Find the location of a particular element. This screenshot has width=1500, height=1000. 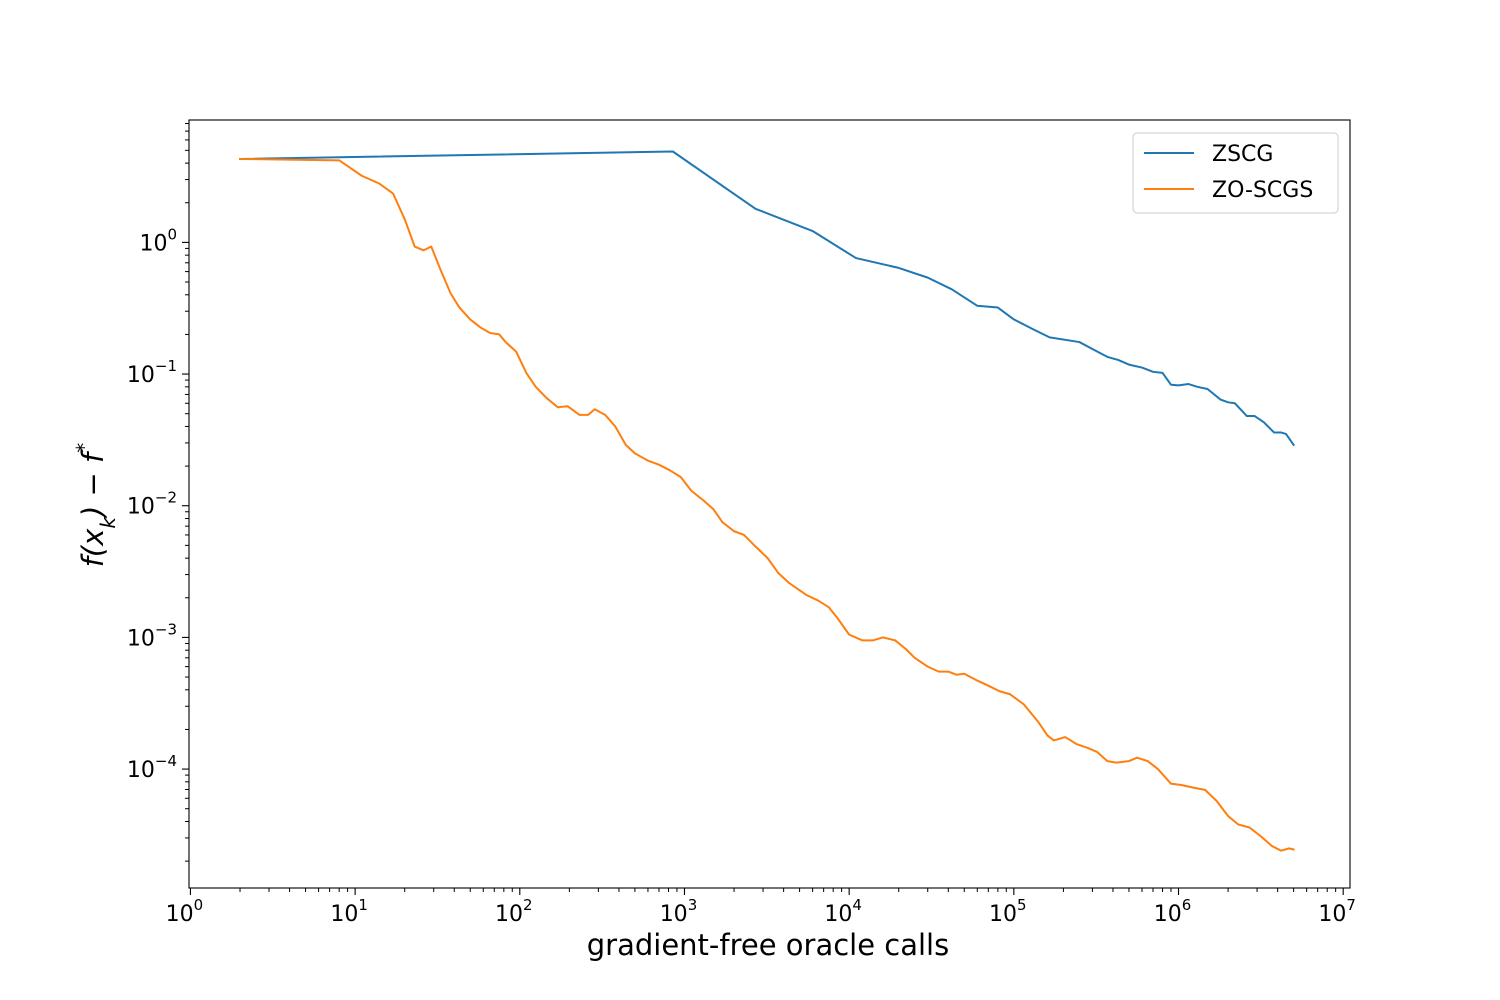

legend-label-zscg: ZSCG is located at coordinates (1242, 154).